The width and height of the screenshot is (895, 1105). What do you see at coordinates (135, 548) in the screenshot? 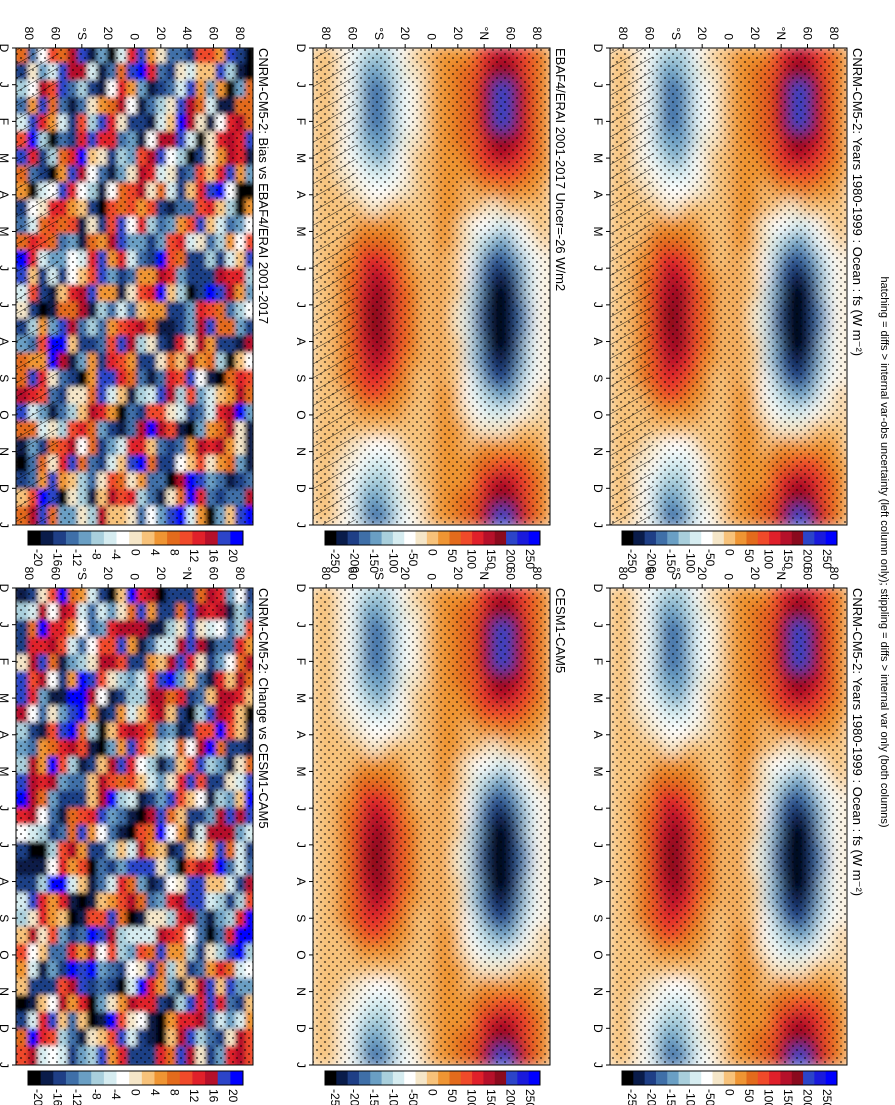
I see `colorbar-p5: 20 16 12 840 -4 -8 -12 -16 -20` at bounding box center [135, 548].